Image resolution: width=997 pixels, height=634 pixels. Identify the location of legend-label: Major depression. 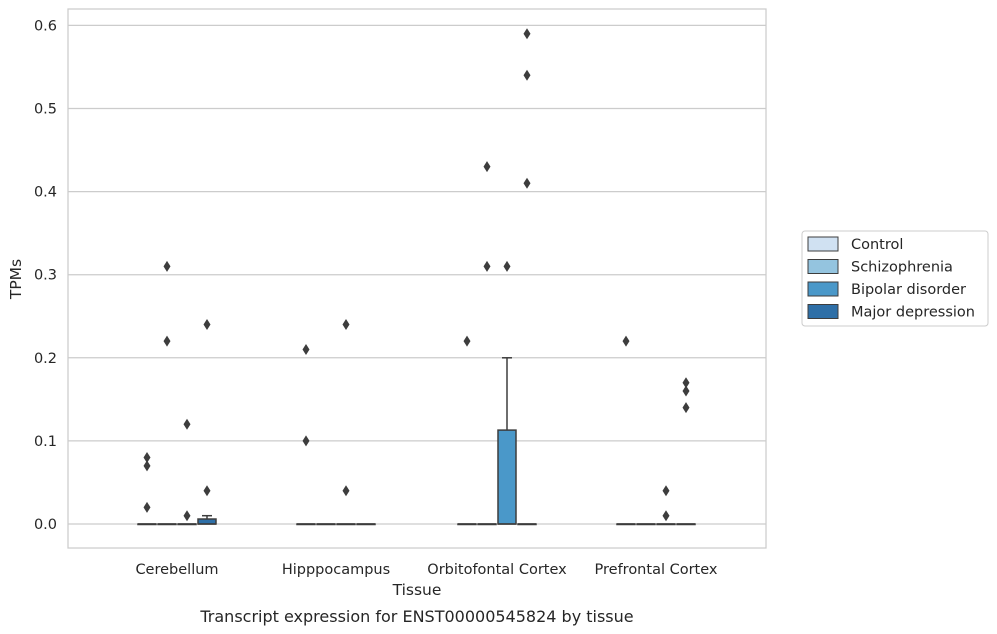
(913, 313).